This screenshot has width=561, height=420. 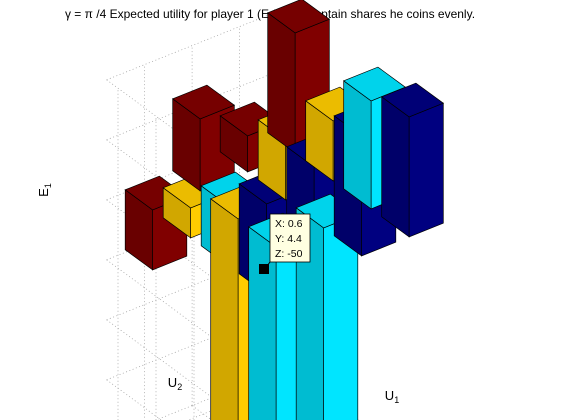 What do you see at coordinates (392, 396) in the screenshot?
I see `x-axis-label: U1` at bounding box center [392, 396].